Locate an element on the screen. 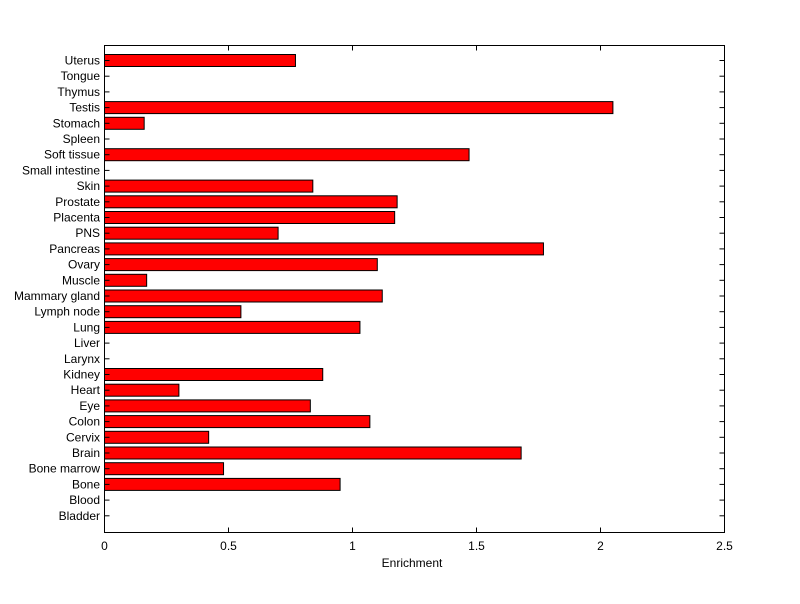 The width and height of the screenshot is (800, 604). y-tick-label-soft-tissue: Soft tissue is located at coordinates (72, 155).